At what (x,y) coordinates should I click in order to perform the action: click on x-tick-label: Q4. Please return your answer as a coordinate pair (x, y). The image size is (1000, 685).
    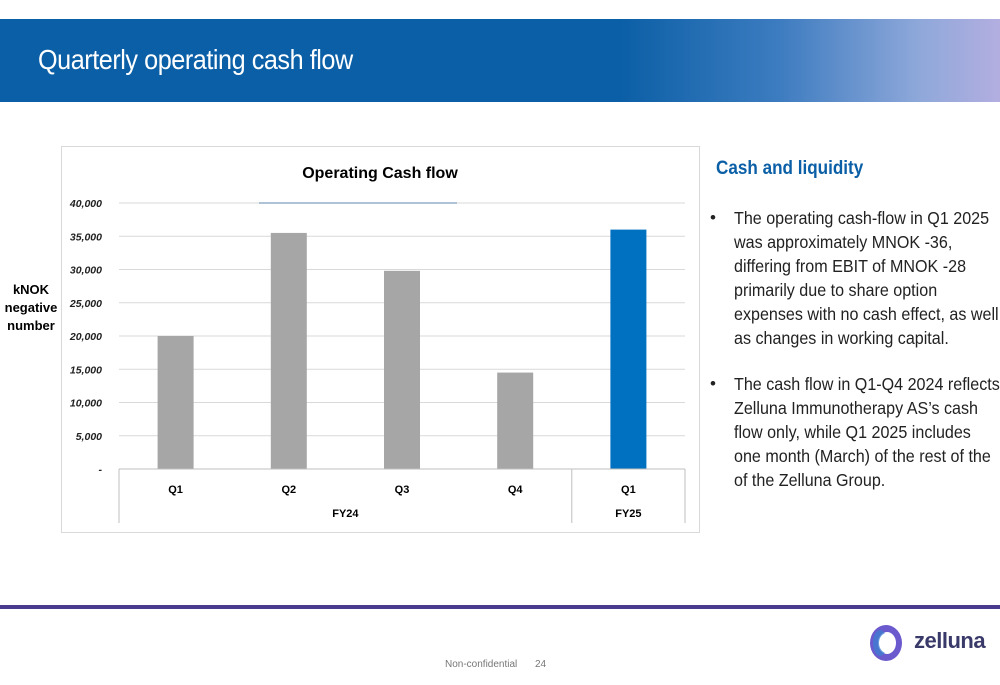
    Looking at the image, I should click on (516, 490).